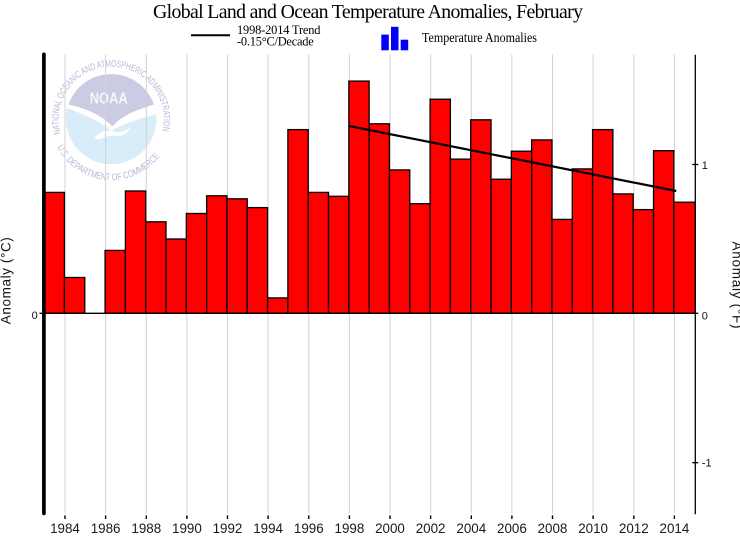 This screenshot has width=740, height=550. What do you see at coordinates (593, 528) in the screenshot?
I see `svg-text: 2010` at bounding box center [593, 528].